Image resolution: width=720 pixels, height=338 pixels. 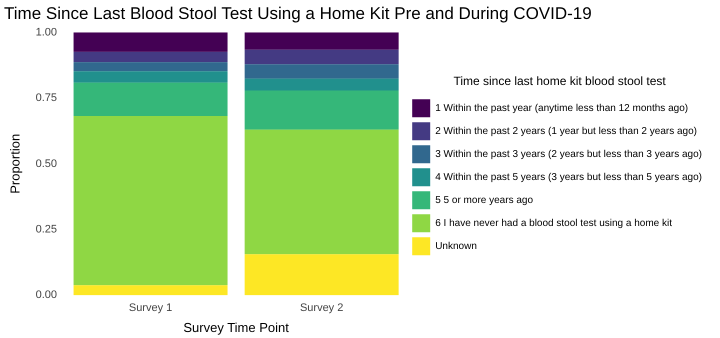 I want to click on chart-title: Time Since Last Blood Stool Test Using a Home Kit Pre and During COVID-19, so click(x=298, y=13).